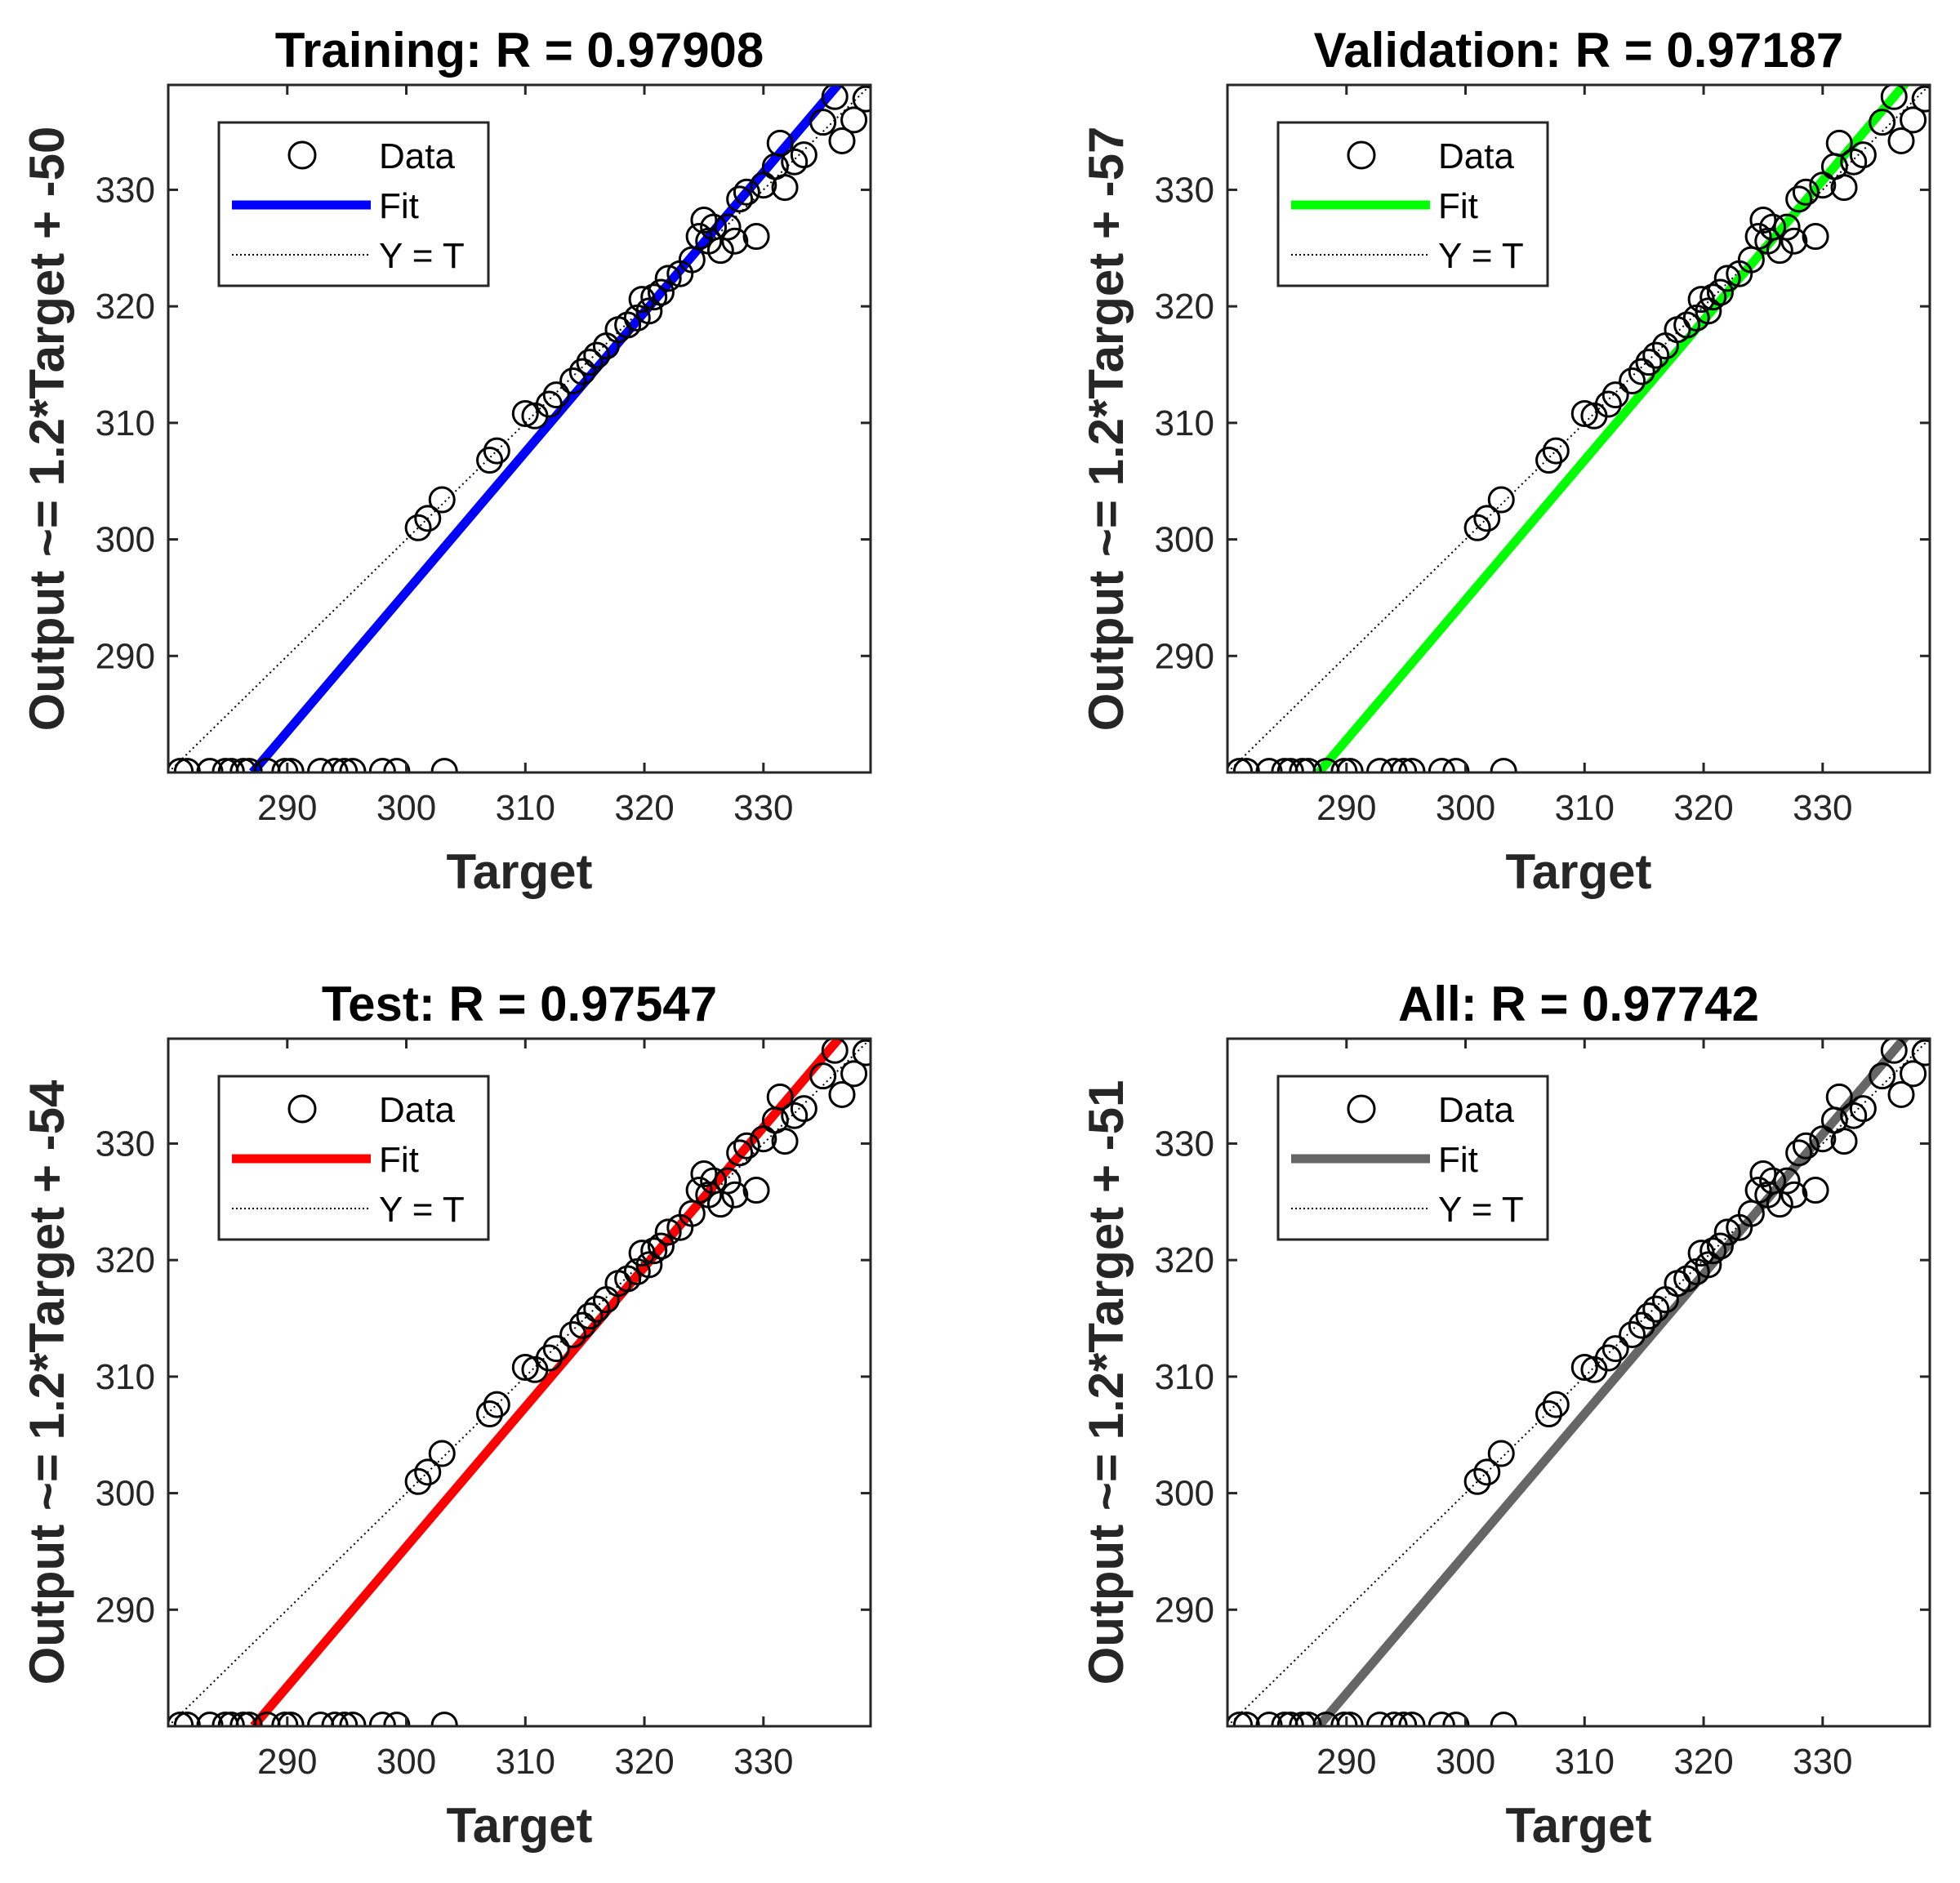 Image resolution: width=1960 pixels, height=1883 pixels. I want to click on x-tick-label: 300, so click(406, 1762).